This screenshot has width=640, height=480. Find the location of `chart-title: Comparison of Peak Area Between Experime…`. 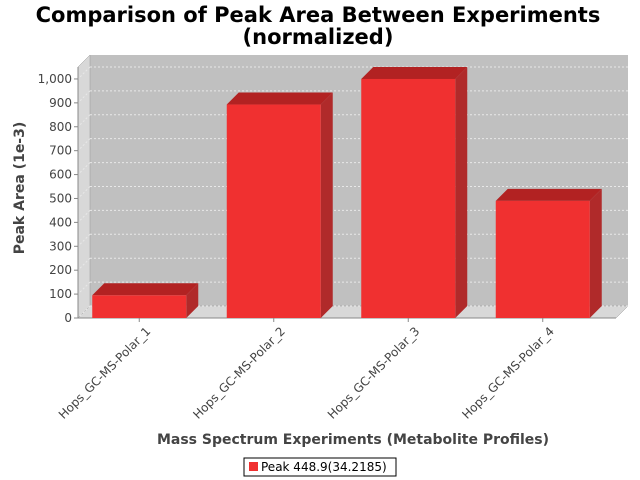

chart-title: Comparison of Peak Area Between Experime… is located at coordinates (318, 15).